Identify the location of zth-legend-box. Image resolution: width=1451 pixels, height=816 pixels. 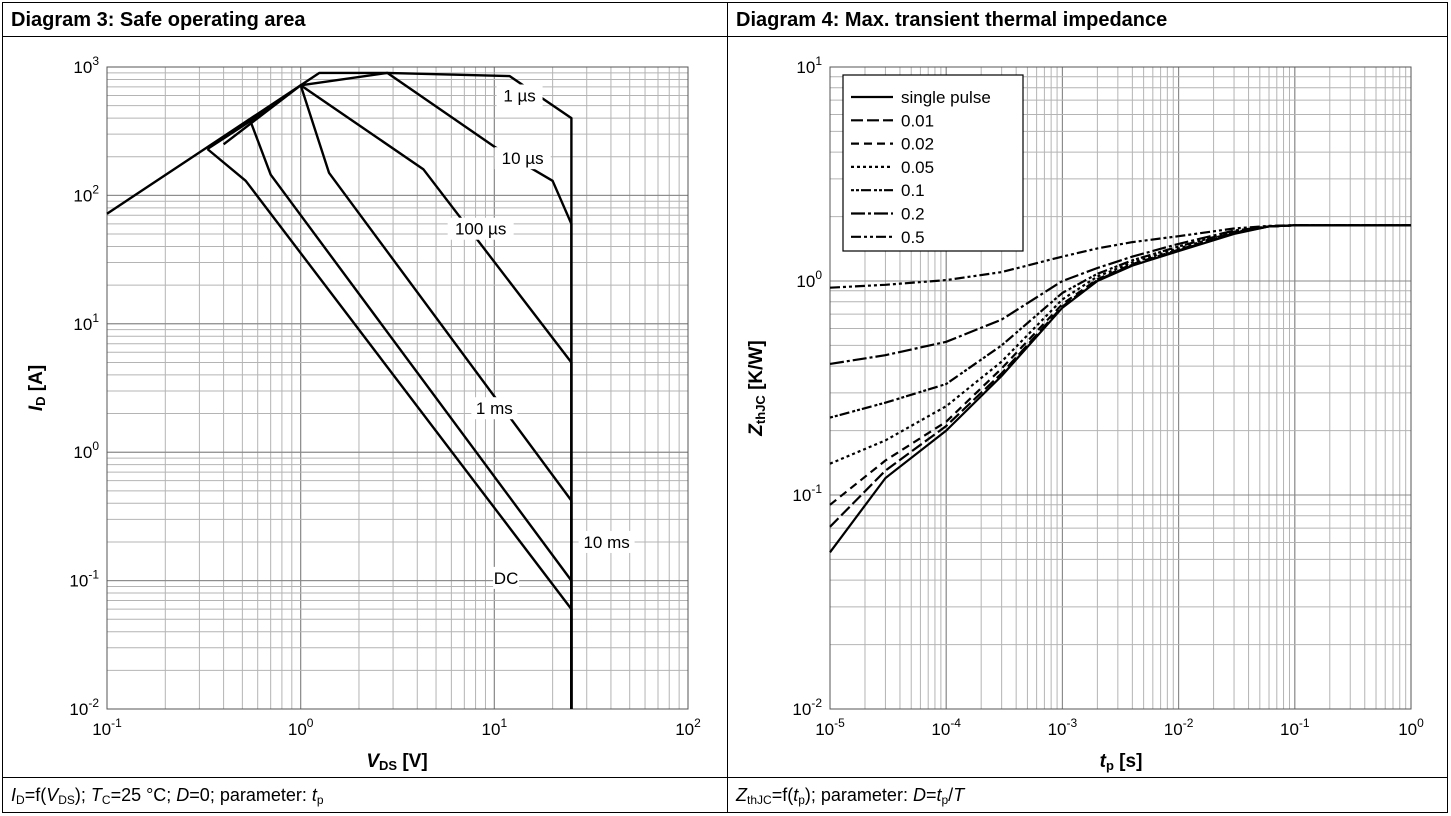
(933, 163).